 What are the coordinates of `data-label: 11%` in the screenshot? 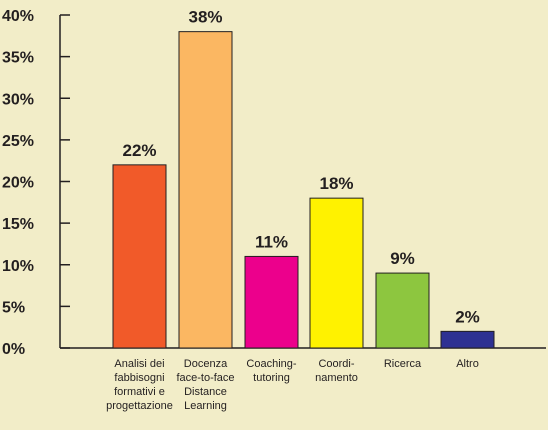 It's located at (271, 241).